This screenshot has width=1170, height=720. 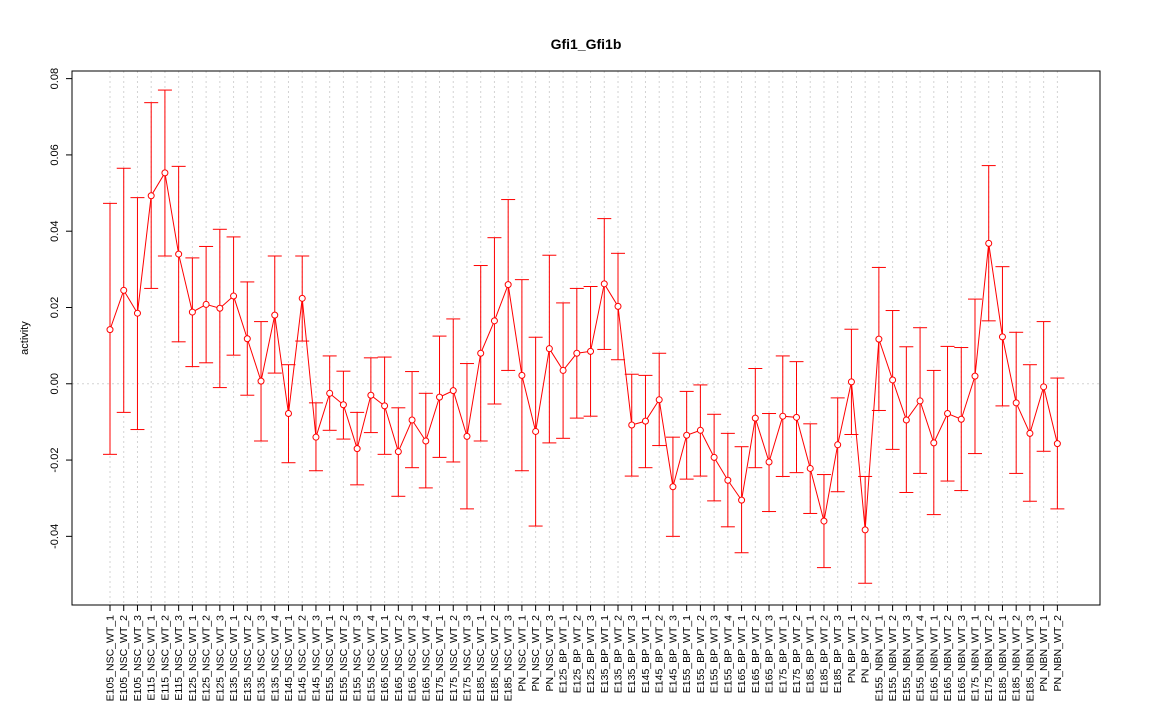 I want to click on x-tick-label: E175_BP_WT_1, so click(x=783, y=654).